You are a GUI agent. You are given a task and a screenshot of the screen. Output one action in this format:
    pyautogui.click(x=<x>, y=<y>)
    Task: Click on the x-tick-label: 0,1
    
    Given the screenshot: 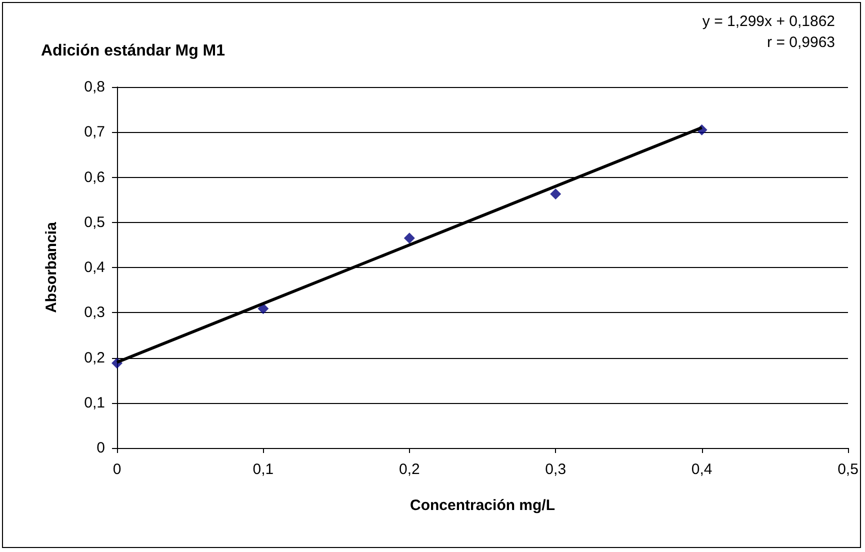 What is the action you would take?
    pyautogui.click(x=263, y=469)
    